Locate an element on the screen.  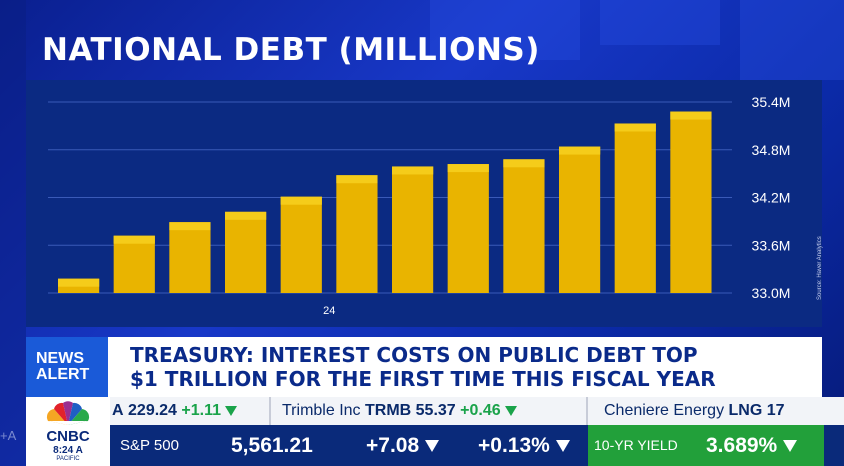
ticker-price: 229.24 is located at coordinates (152, 410).